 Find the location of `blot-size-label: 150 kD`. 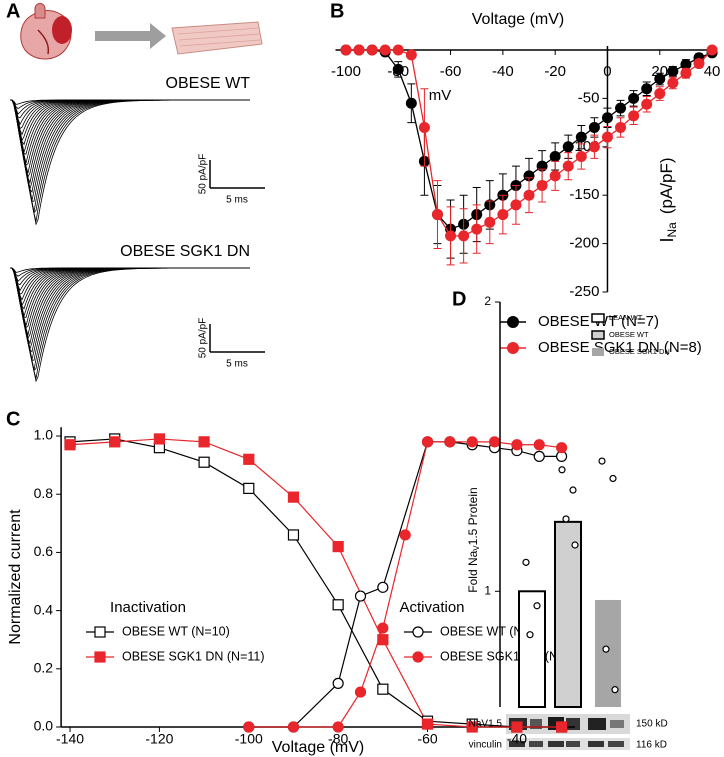

blot-size-label: 150 kD is located at coordinates (652, 724).